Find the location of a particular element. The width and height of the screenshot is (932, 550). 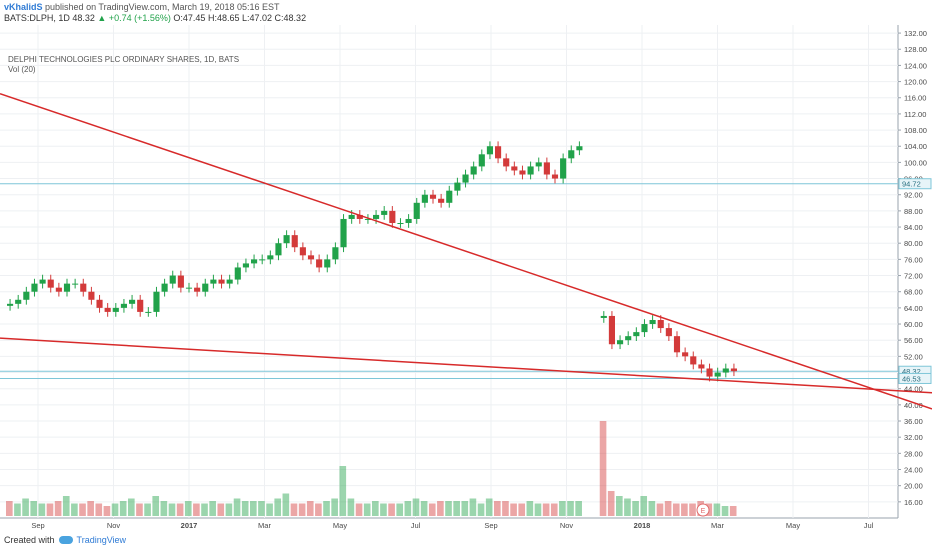

x-tick-label: Jul is located at coordinates (869, 525).